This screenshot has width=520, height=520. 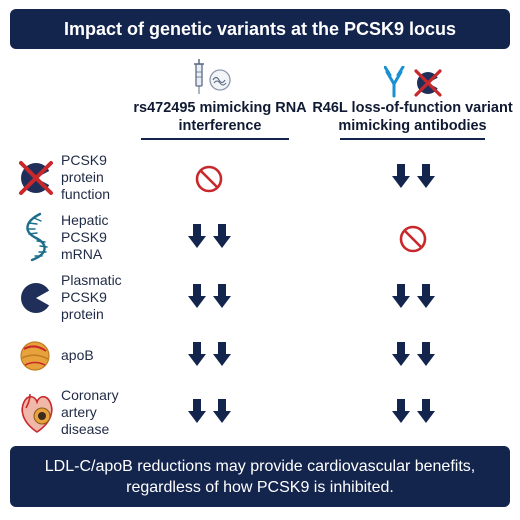 What do you see at coordinates (85, 220) in the screenshot?
I see `row-label-line: Hepatic` at bounding box center [85, 220].